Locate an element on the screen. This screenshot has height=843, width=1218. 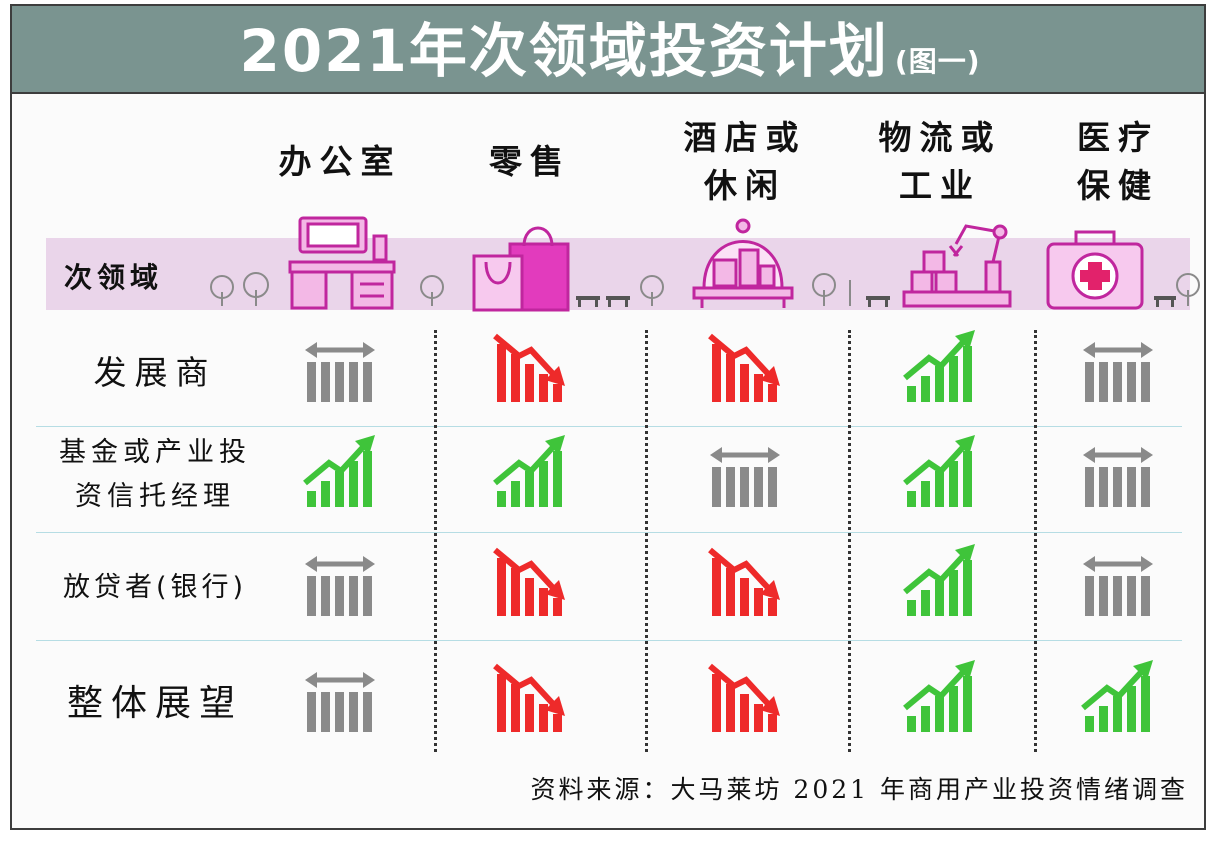
title-subtitle: (图一) is located at coordinates (937, 61).